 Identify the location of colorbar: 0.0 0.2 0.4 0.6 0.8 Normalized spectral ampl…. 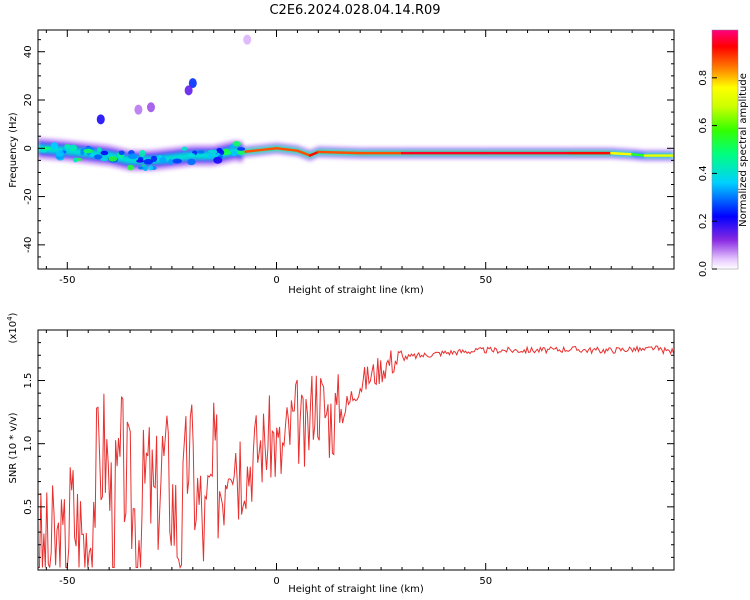
(723, 153).